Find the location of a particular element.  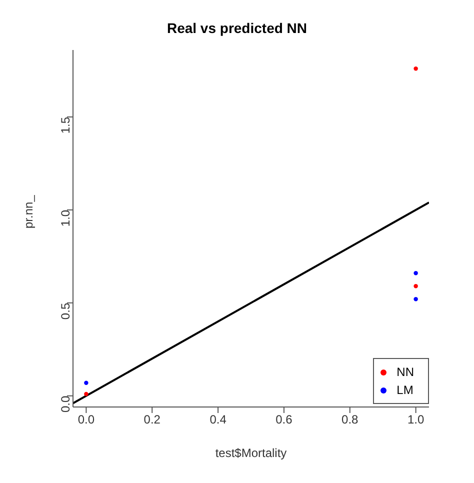

y-tick-label: 1.5 is located at coordinates (65, 125).